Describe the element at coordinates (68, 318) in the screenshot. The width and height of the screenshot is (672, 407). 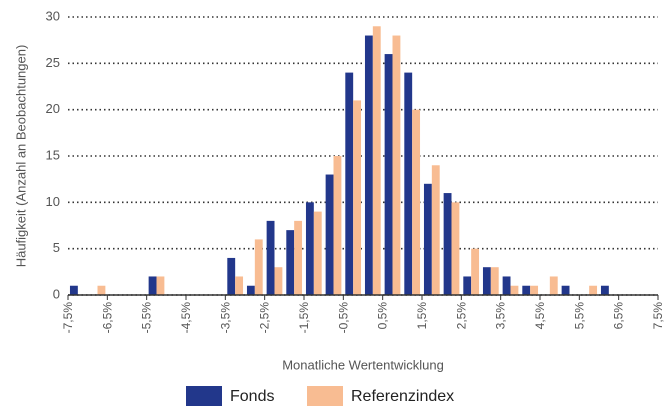
I see `x-tick-label: -7,5%` at that location.